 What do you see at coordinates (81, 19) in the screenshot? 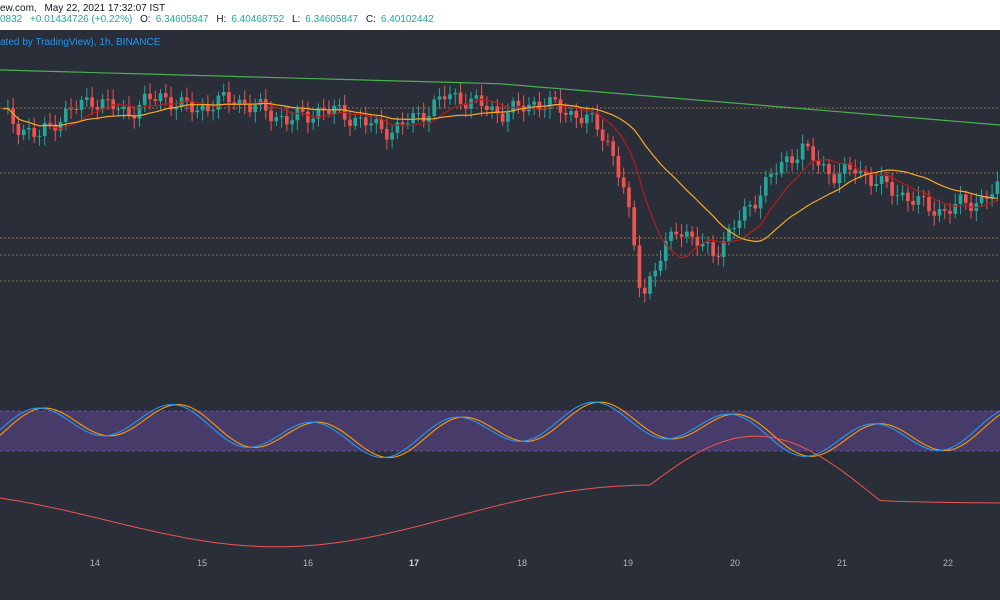
I see `price-change: +0.01434726 (+0.22%)` at bounding box center [81, 19].